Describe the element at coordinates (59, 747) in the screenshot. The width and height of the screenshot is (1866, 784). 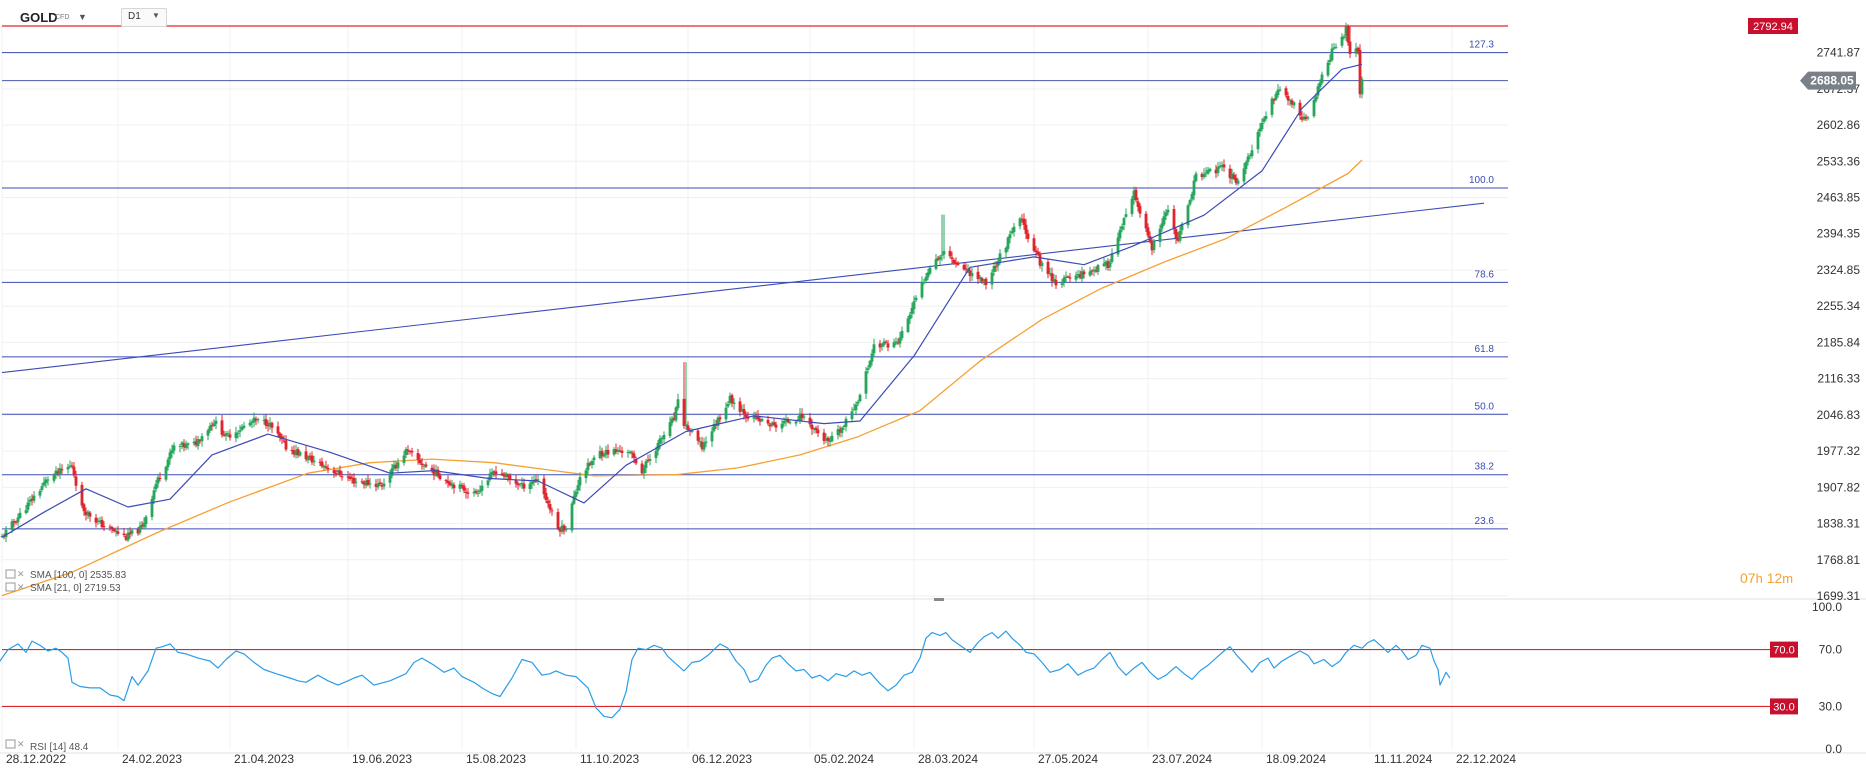
I see `rsi-label: RSI [14] 48.4` at that location.